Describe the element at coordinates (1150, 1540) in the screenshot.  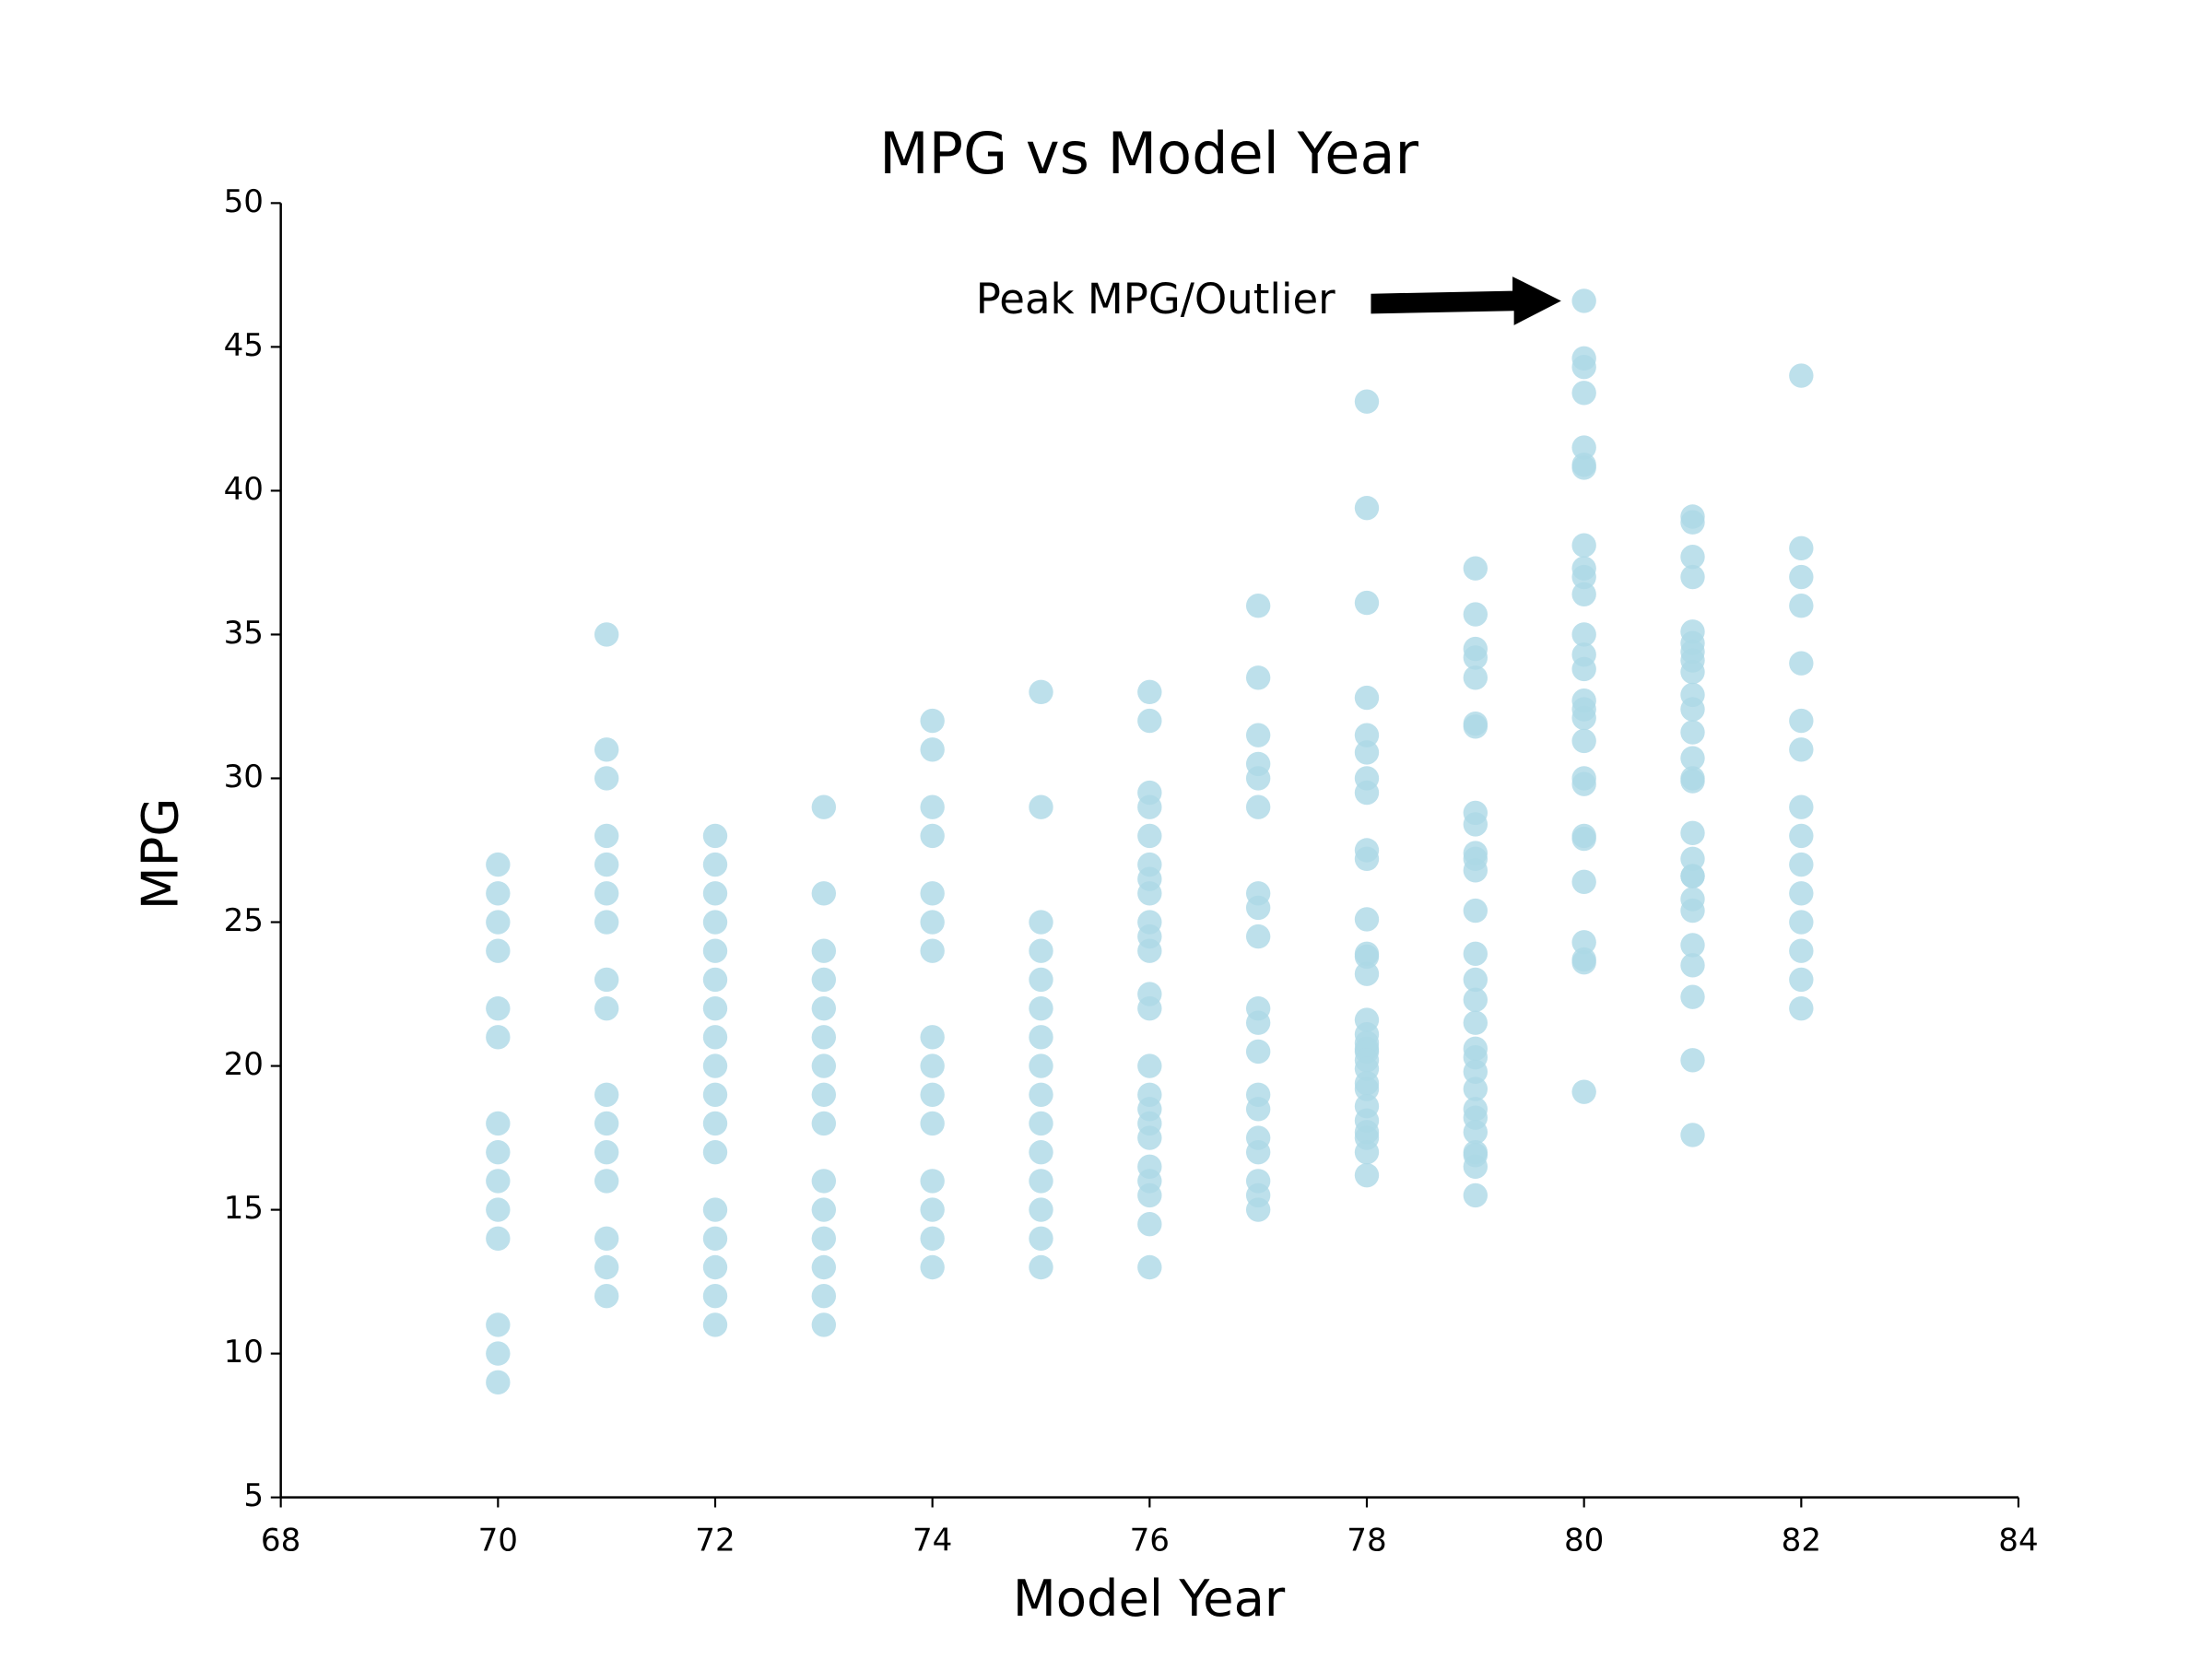
I see `x-tick-label: 76` at that location.